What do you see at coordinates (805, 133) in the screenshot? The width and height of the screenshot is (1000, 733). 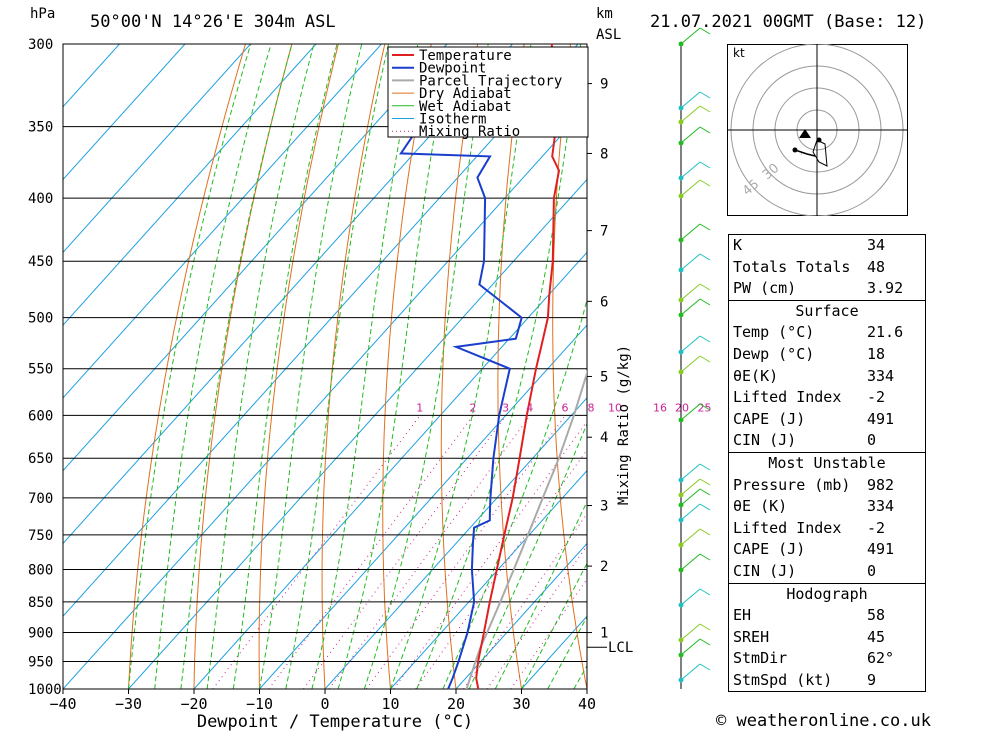 I see `storm-motion-marker` at bounding box center [805, 133].